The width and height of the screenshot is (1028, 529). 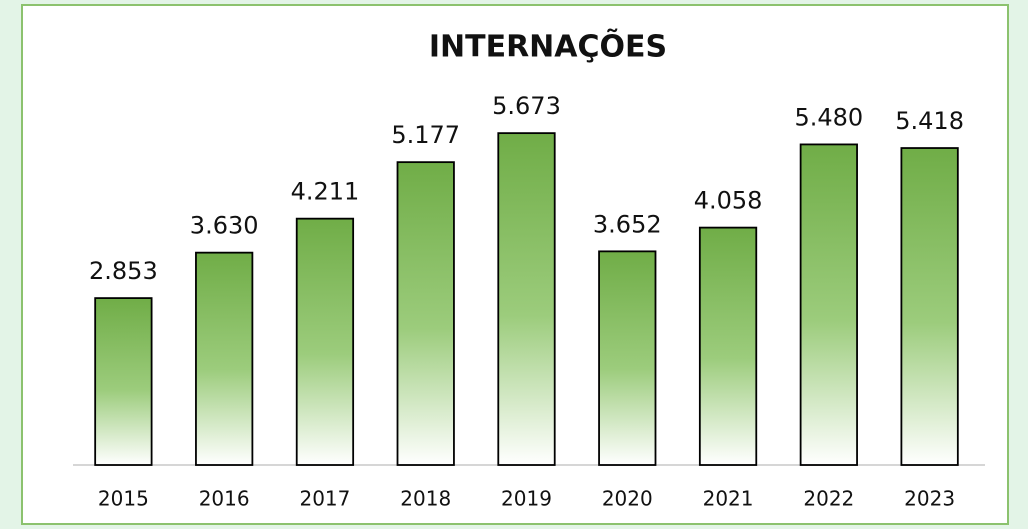 I want to click on data-label: 5.480, so click(x=828, y=117).